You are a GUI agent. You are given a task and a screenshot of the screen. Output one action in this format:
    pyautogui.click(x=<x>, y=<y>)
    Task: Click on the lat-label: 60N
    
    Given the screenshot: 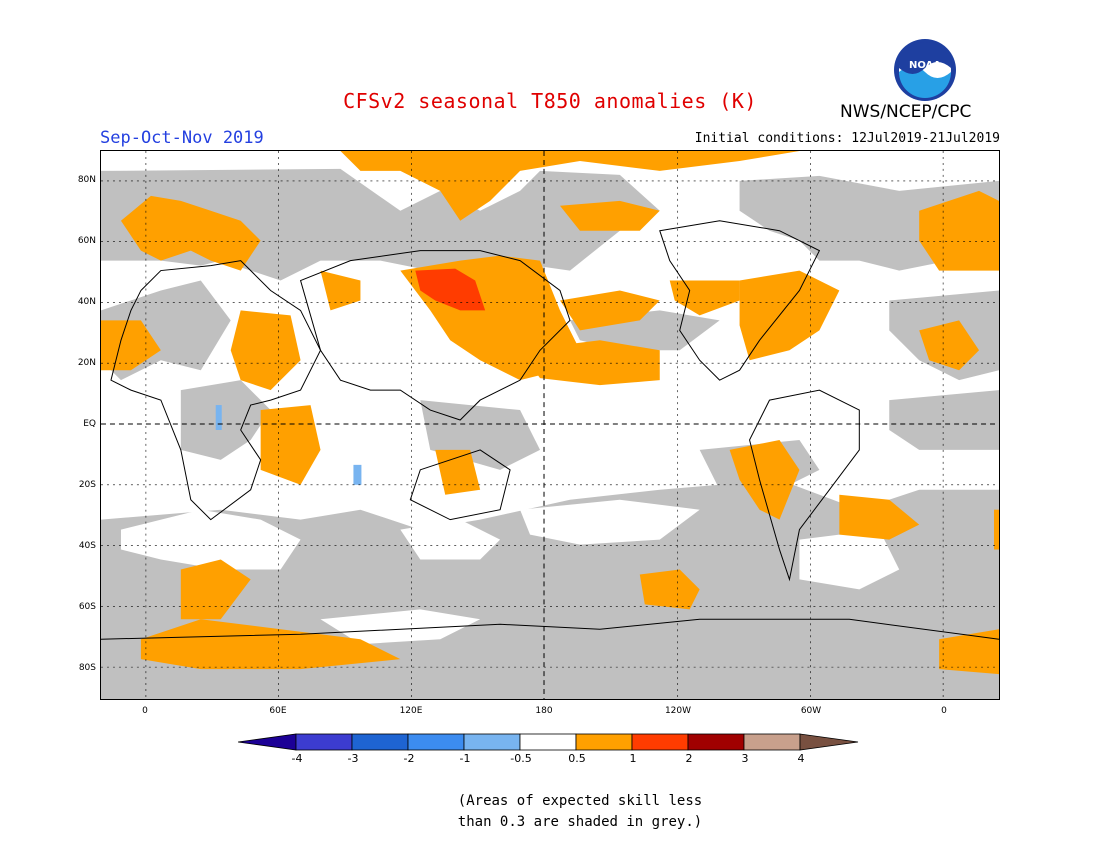 What is the action you would take?
    pyautogui.click(x=86, y=241)
    